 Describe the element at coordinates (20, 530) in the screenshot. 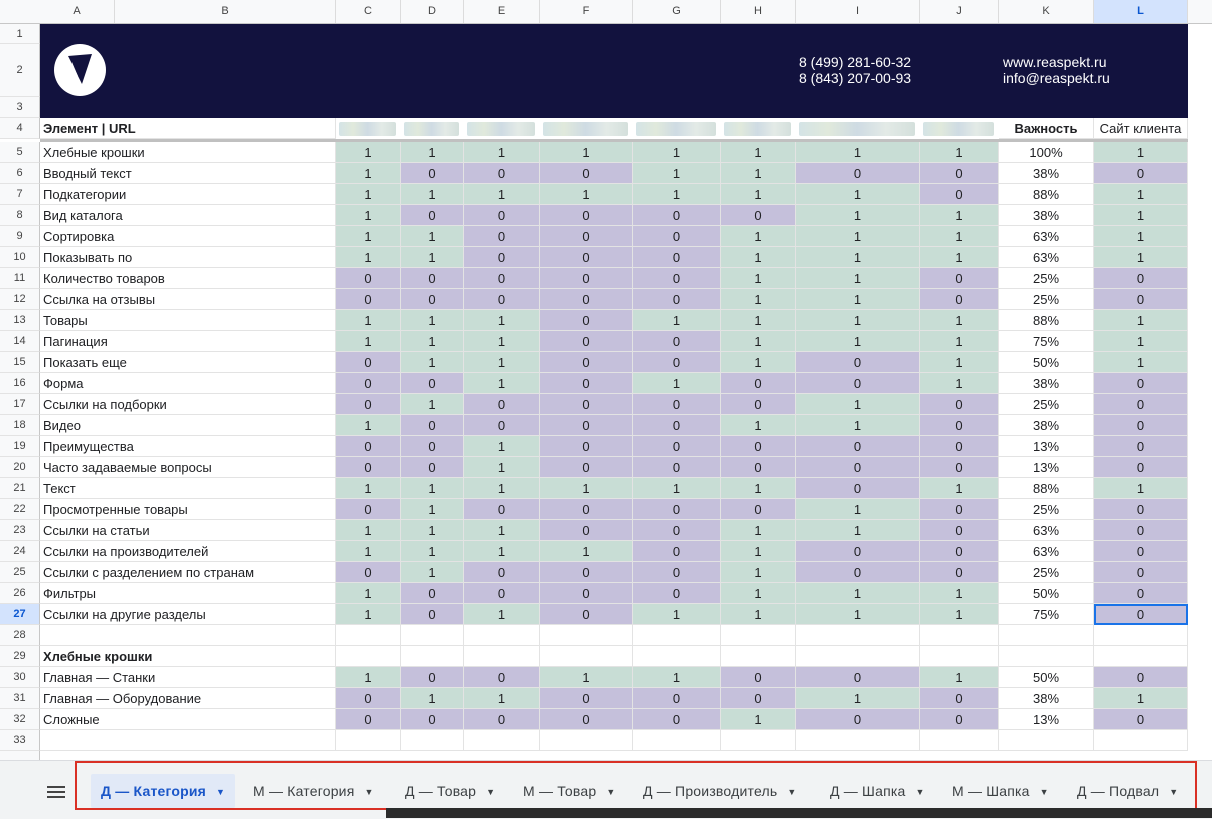

I see `row-header-23: 23` at that location.